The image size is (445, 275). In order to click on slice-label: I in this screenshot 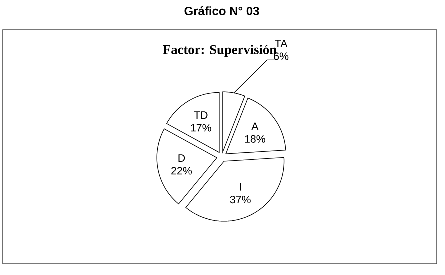, I will do `click(241, 187)`.